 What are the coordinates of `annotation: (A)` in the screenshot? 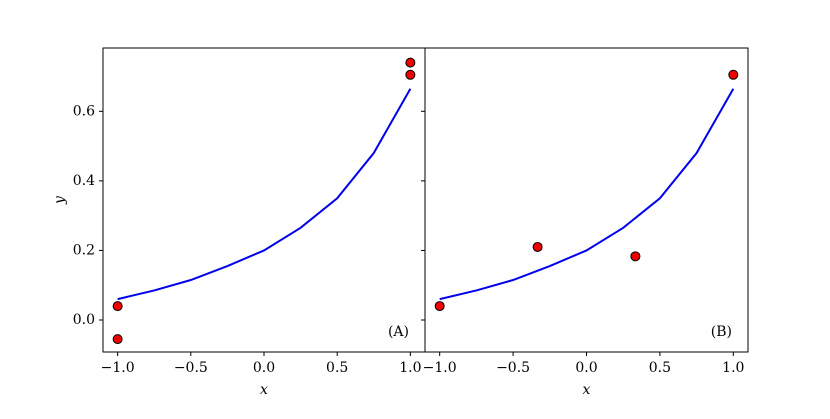 It's located at (398, 332).